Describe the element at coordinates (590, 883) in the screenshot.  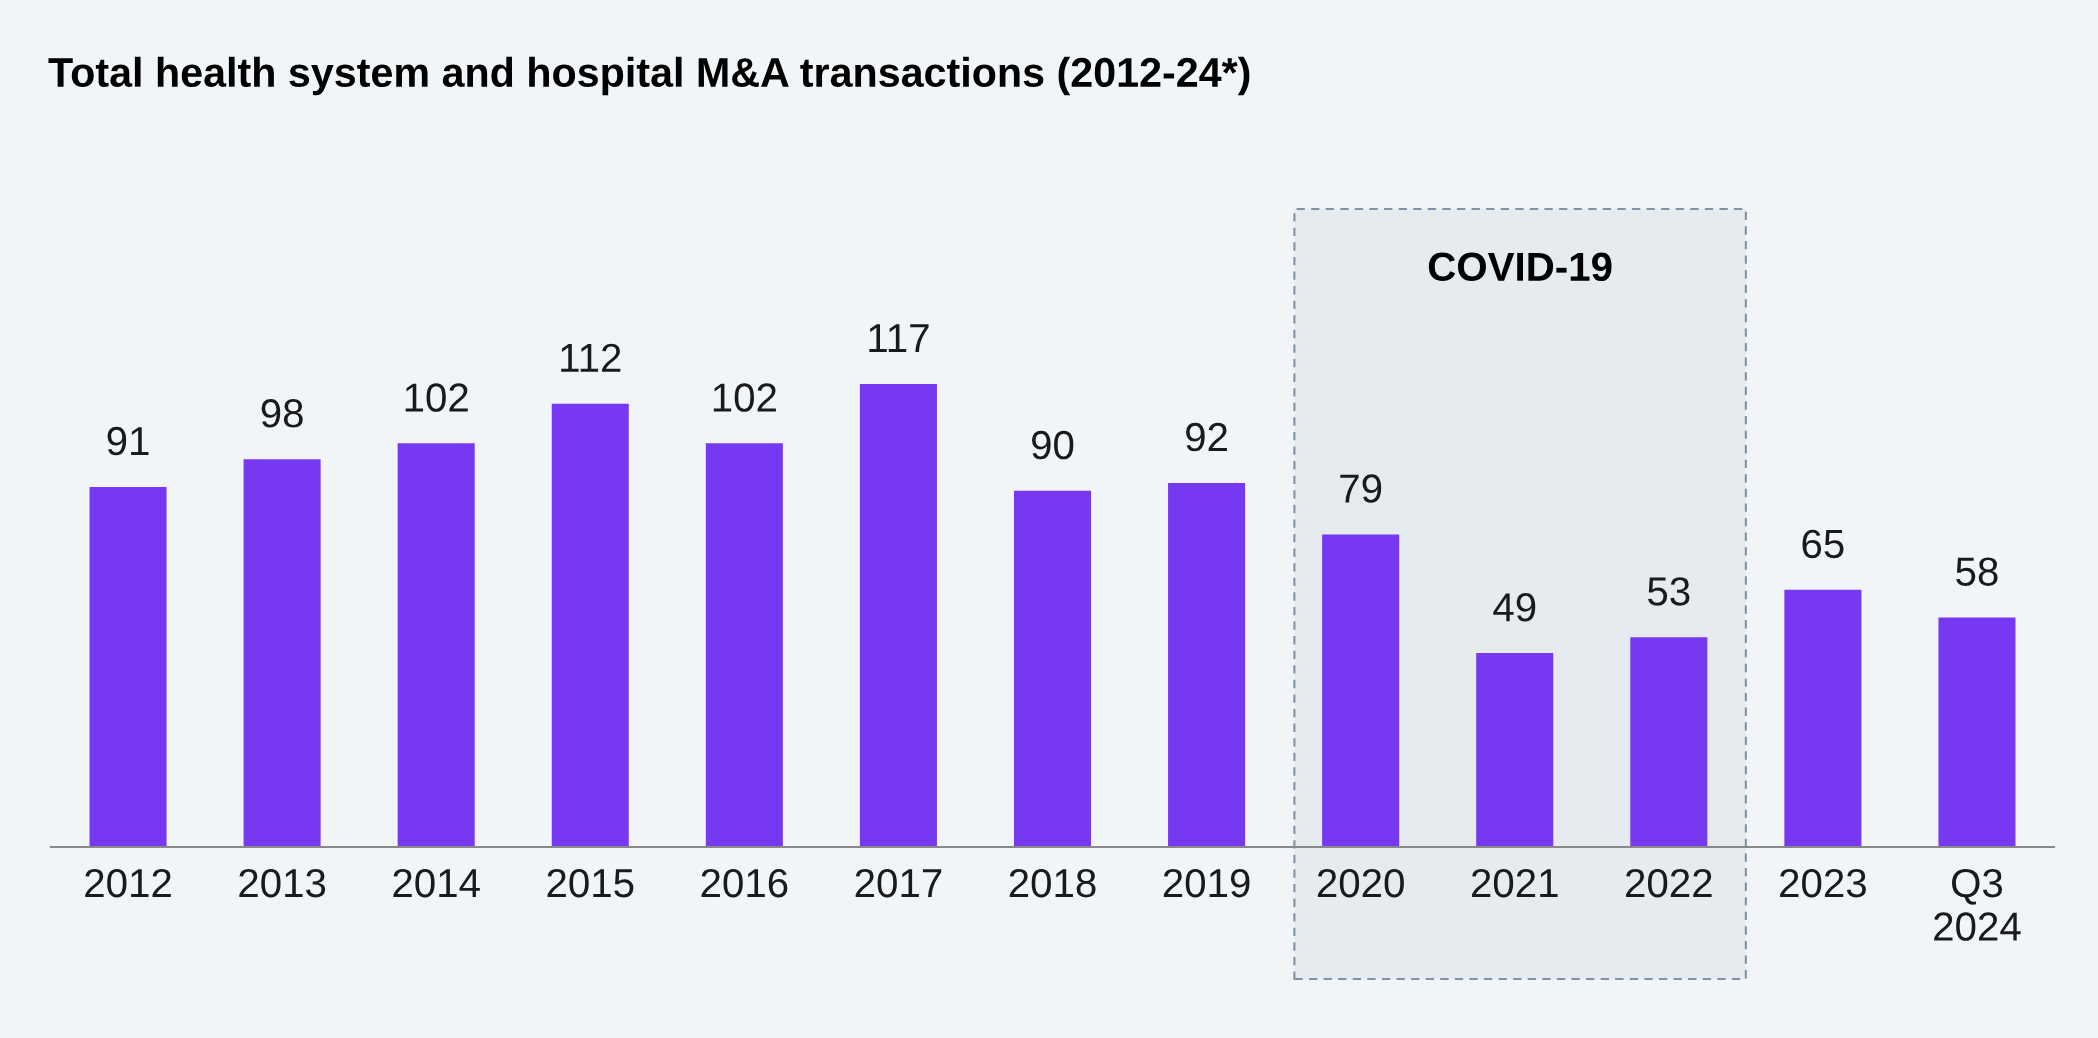
I see `x-tick-label: 2015` at that location.